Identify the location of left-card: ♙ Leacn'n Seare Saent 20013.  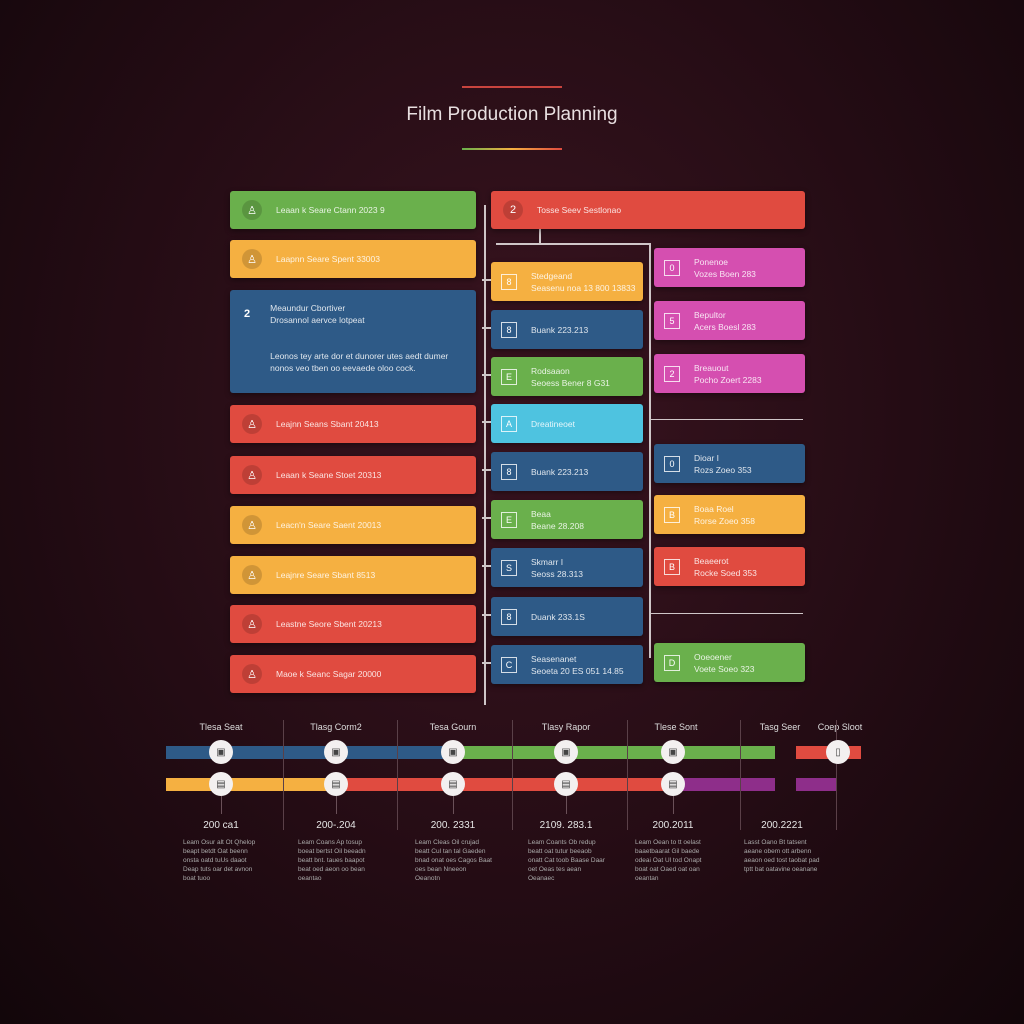
(353, 525).